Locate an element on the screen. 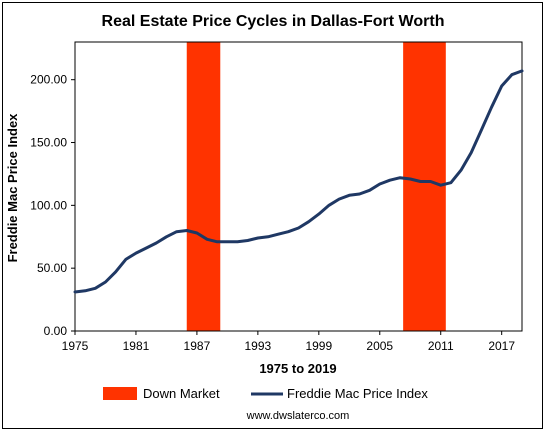 Image resolution: width=547 pixels, height=433 pixels. x-tick-label: 1993 is located at coordinates (258, 346).